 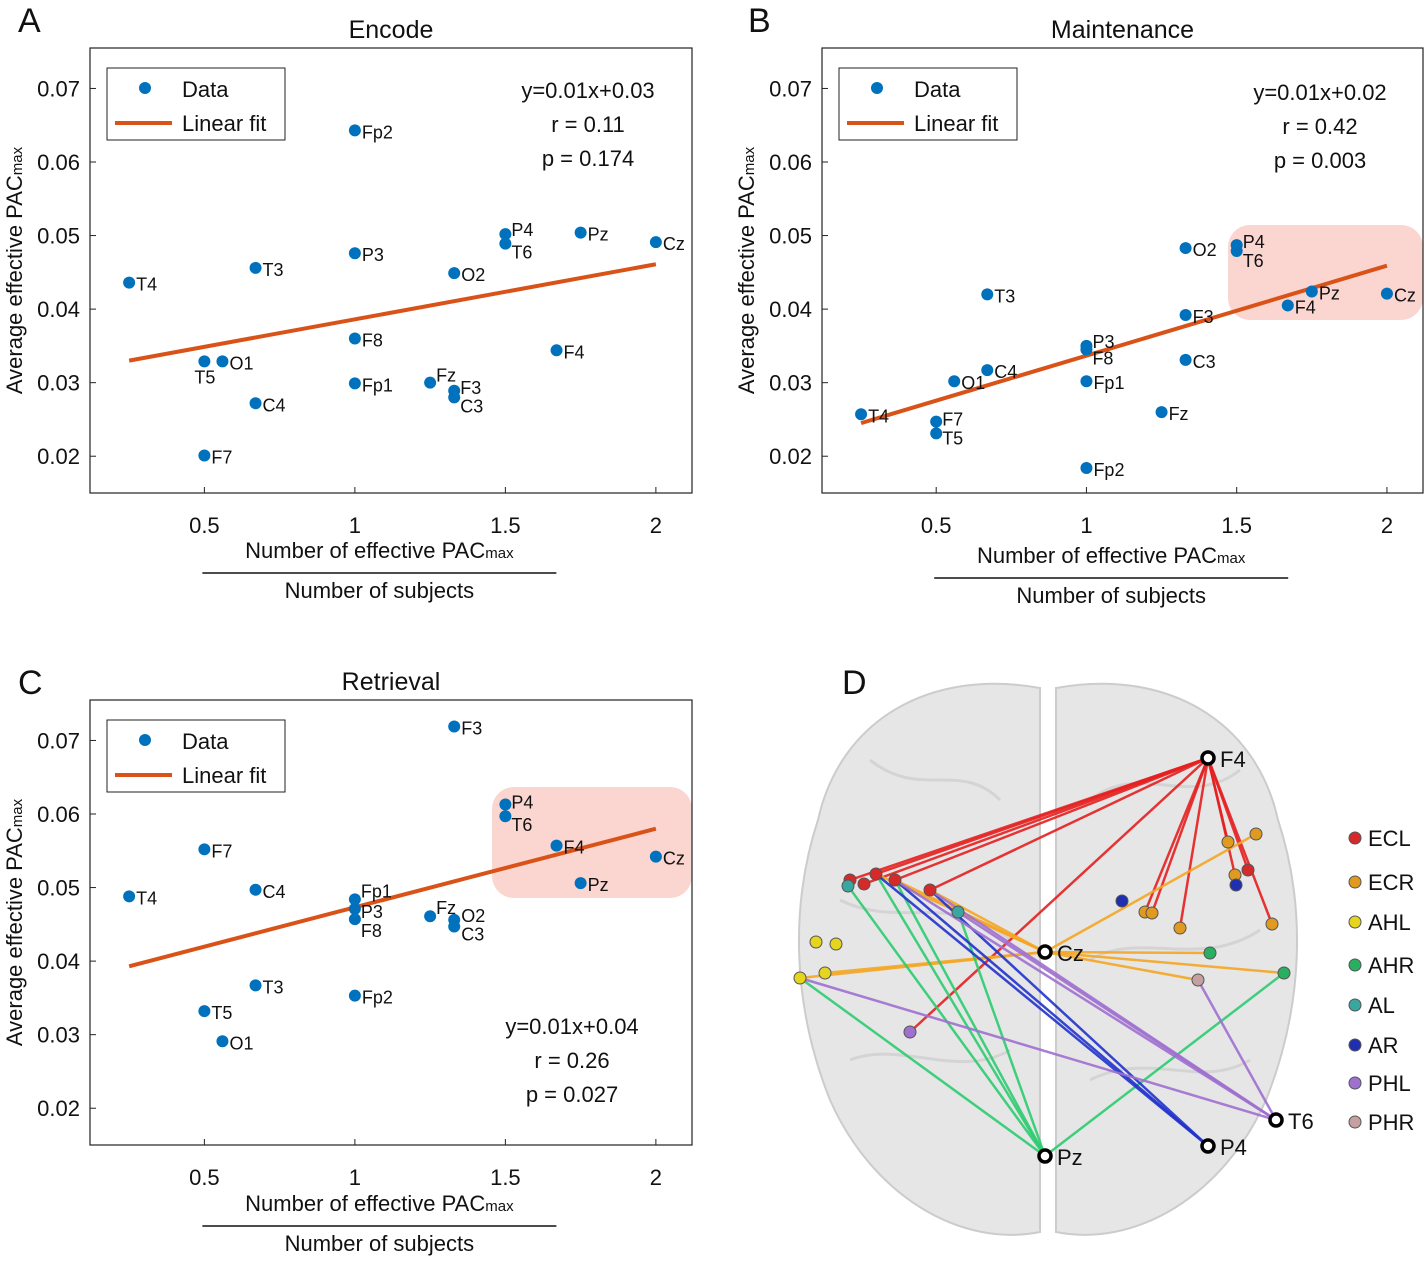 I want to click on point-label: Fp1, so click(x=1108, y=383).